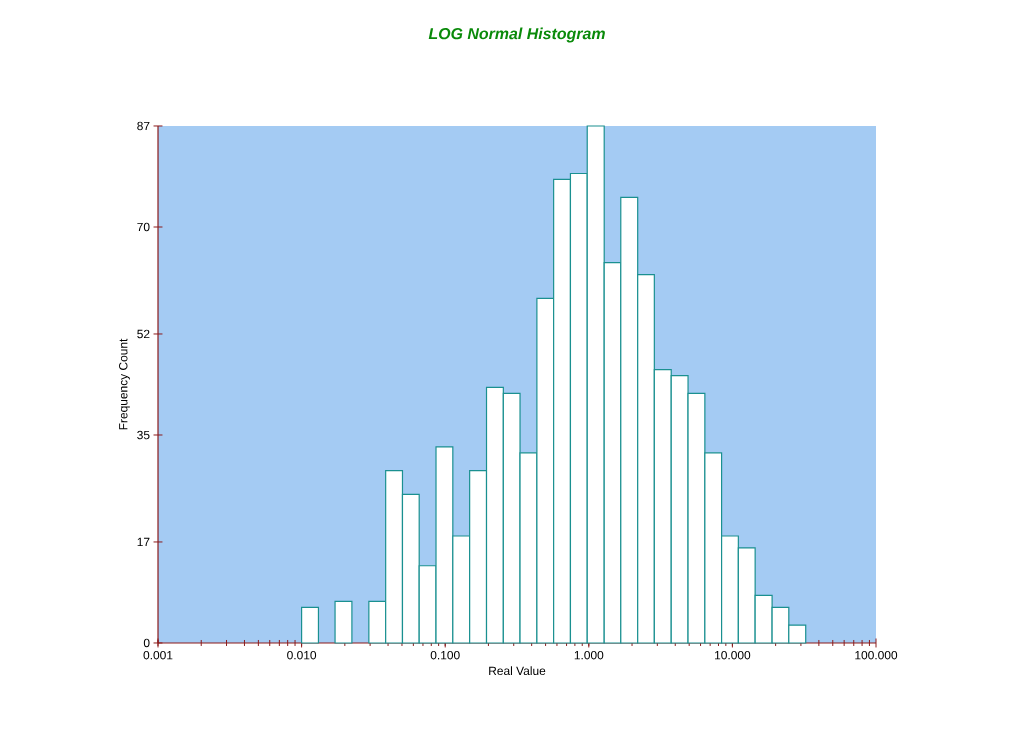 The width and height of the screenshot is (1014, 744). What do you see at coordinates (143, 334) in the screenshot?
I see `y-tick-label: 52` at bounding box center [143, 334].